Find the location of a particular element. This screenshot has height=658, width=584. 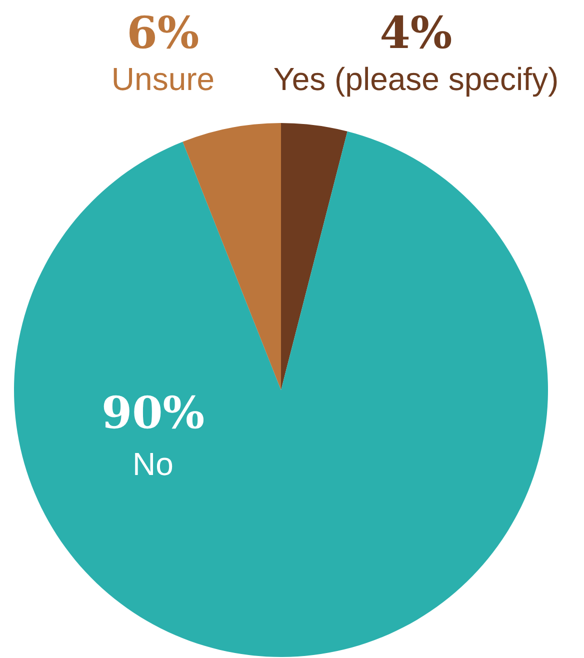

slice-label: No is located at coordinates (153, 464).